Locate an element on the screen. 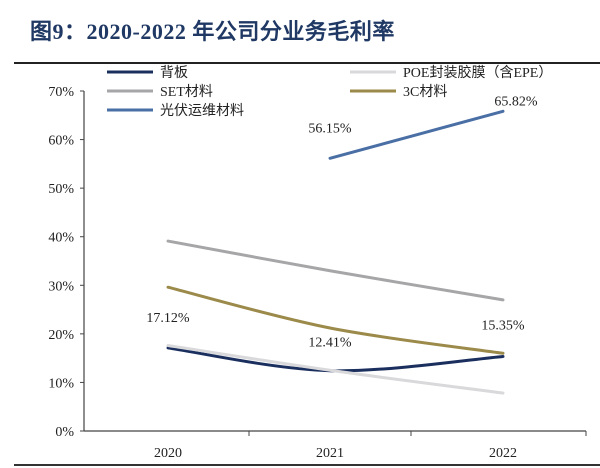 The image size is (600, 468). title-divider is located at coordinates (307, 63).